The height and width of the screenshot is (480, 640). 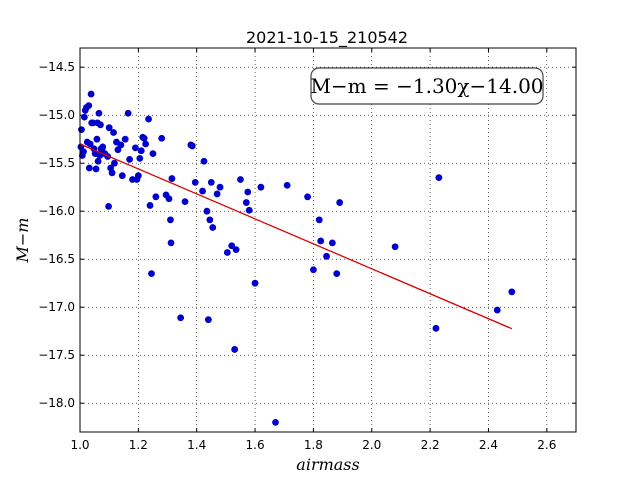 I want to click on fit-label-box, so click(x=427, y=86).